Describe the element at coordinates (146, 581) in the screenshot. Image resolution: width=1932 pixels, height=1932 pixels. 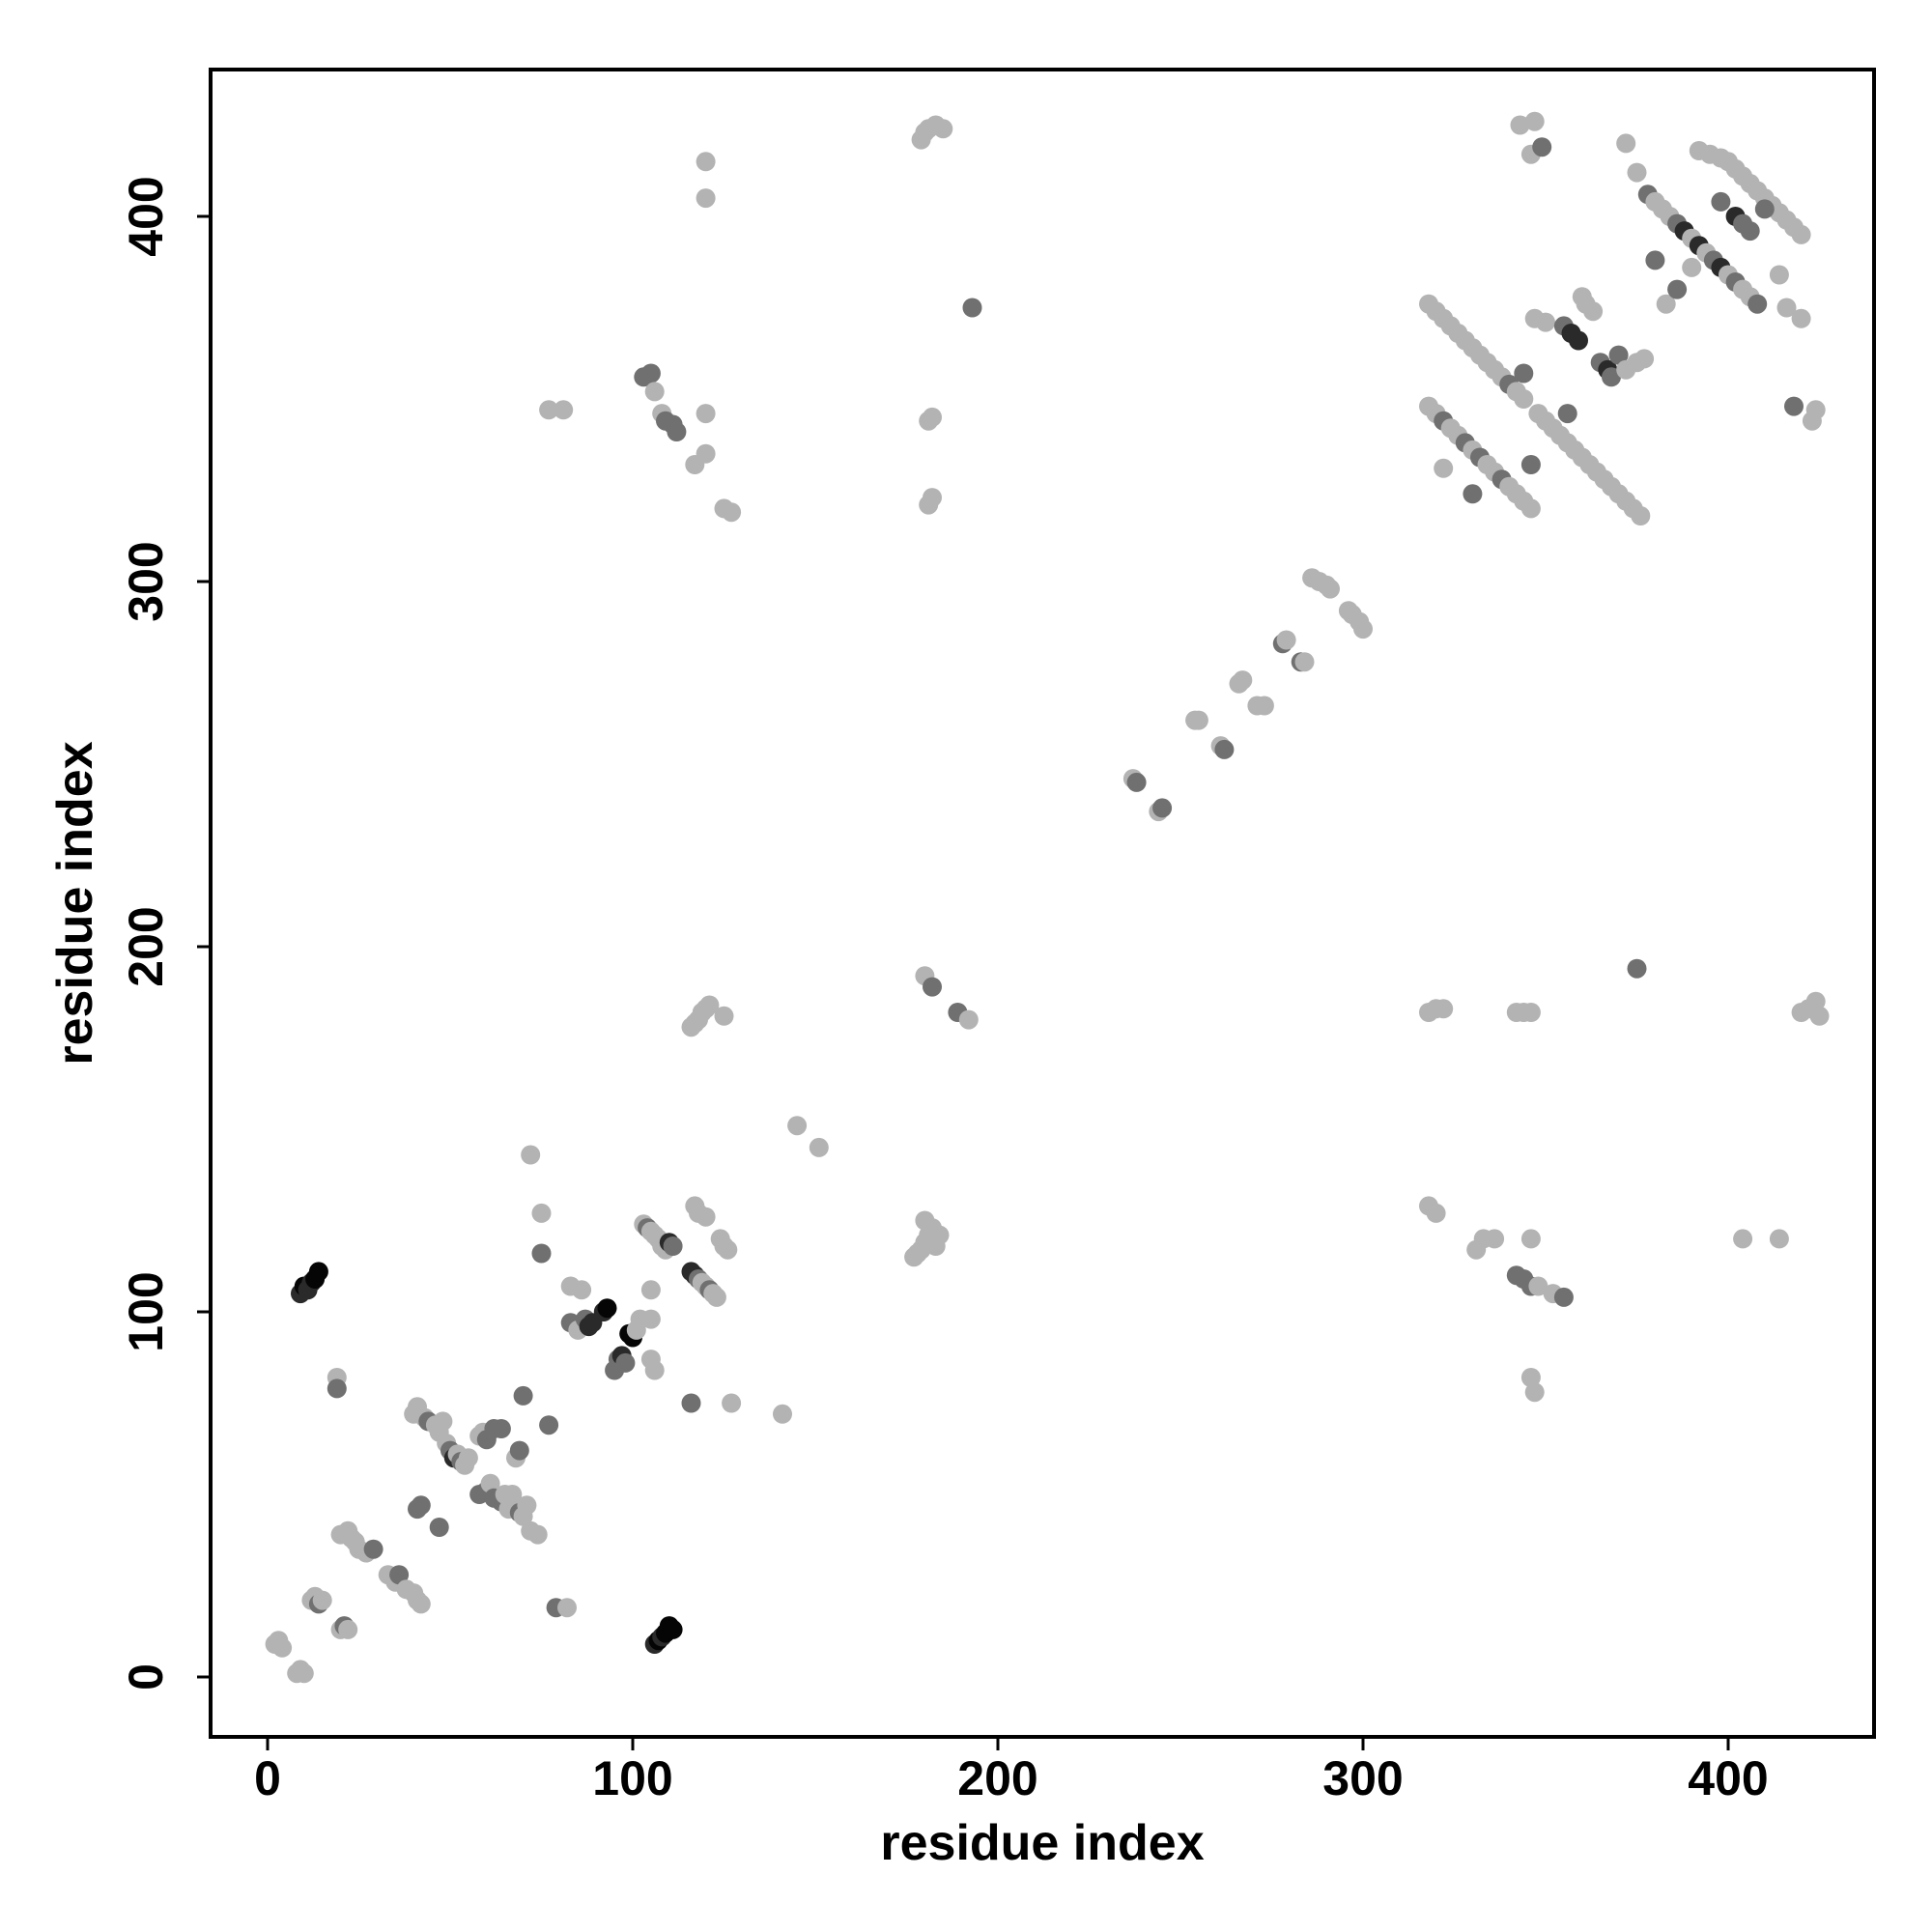
I see `y-tick-label: 300` at that location.